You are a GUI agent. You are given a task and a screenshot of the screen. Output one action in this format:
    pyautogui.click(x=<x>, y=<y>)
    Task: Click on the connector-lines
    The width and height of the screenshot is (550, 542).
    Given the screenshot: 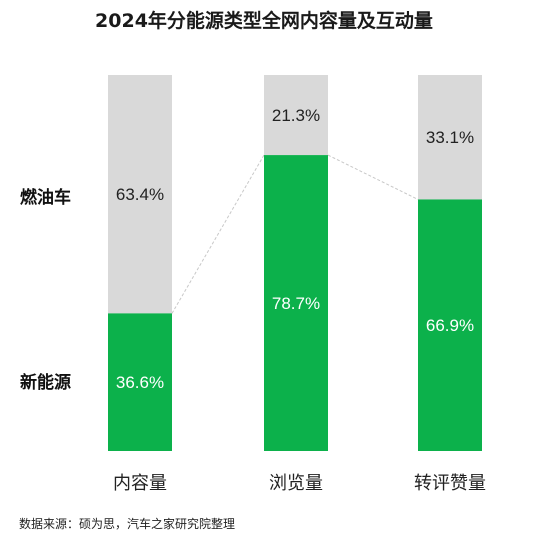 What is the action you would take?
    pyautogui.click(x=295, y=234)
    